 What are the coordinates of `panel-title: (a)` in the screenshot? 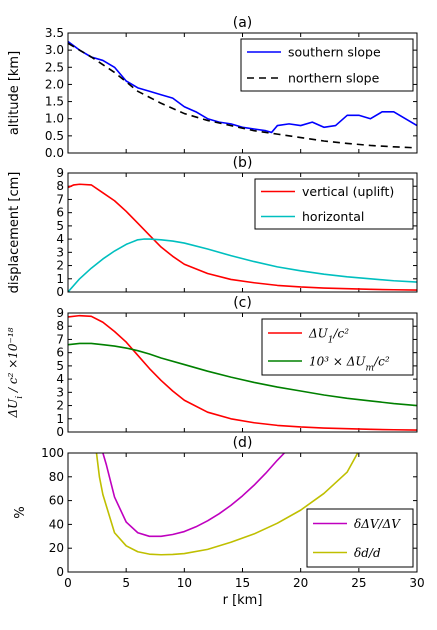 It's located at (243, 23).